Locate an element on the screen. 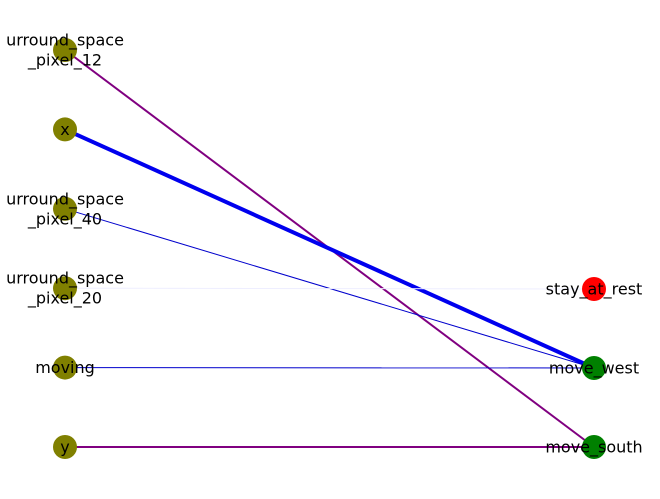 The height and width of the screenshot is (499, 660). input-node-label-line: y is located at coordinates (64, 447).